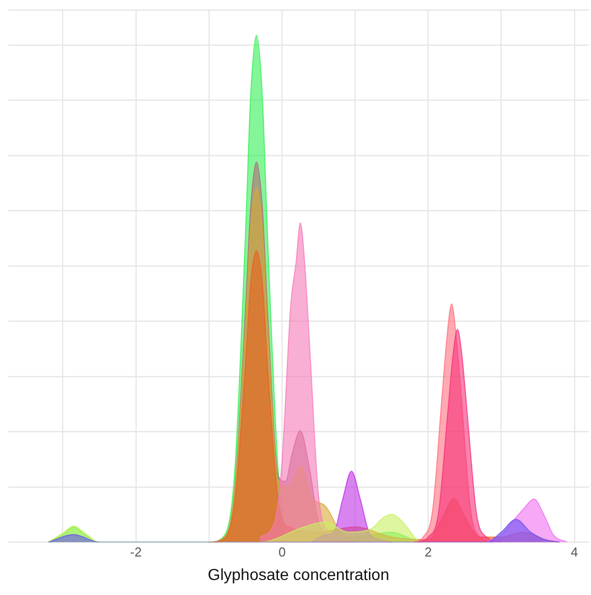 The image size is (591, 595). I want to click on x-axis-title: Glyphosate concentration, so click(299, 575).